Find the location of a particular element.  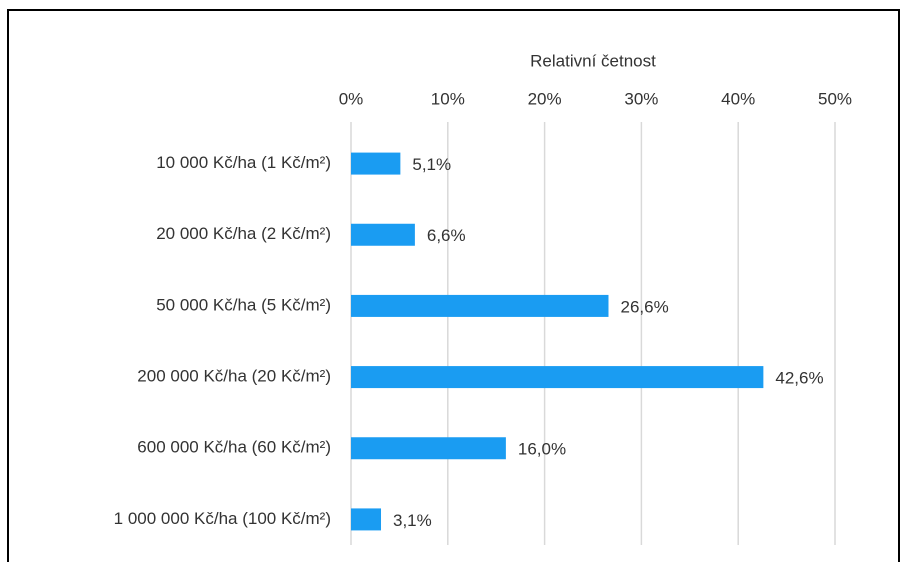

x-tick-label: 10% is located at coordinates (448, 98).